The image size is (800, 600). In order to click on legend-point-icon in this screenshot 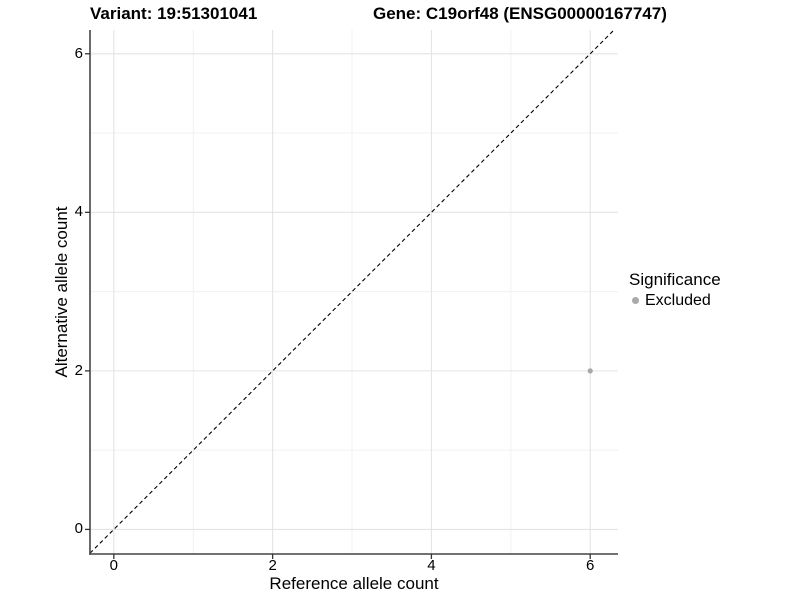, I will do `click(635, 300)`.